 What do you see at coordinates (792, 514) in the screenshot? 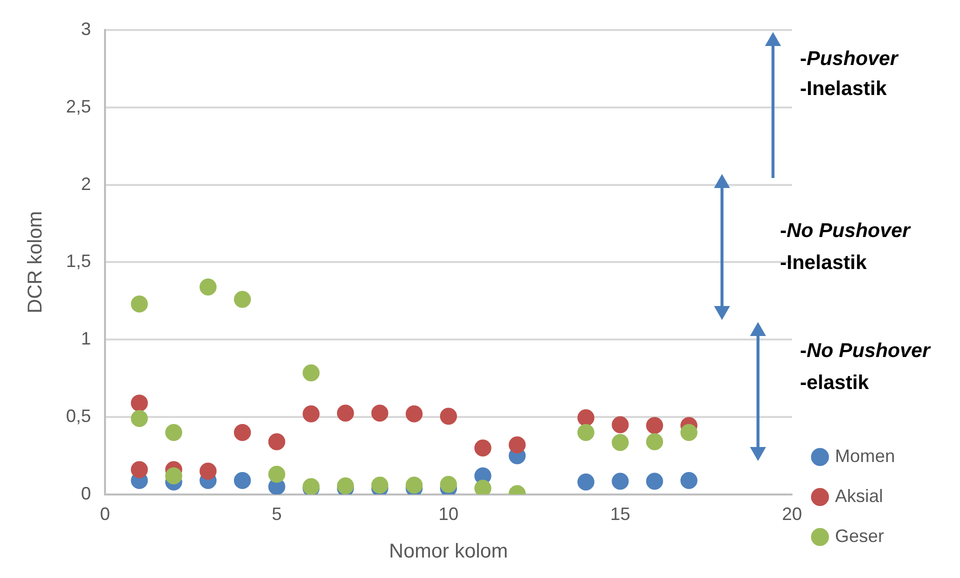
I see `x-tick-label: 20` at bounding box center [792, 514].